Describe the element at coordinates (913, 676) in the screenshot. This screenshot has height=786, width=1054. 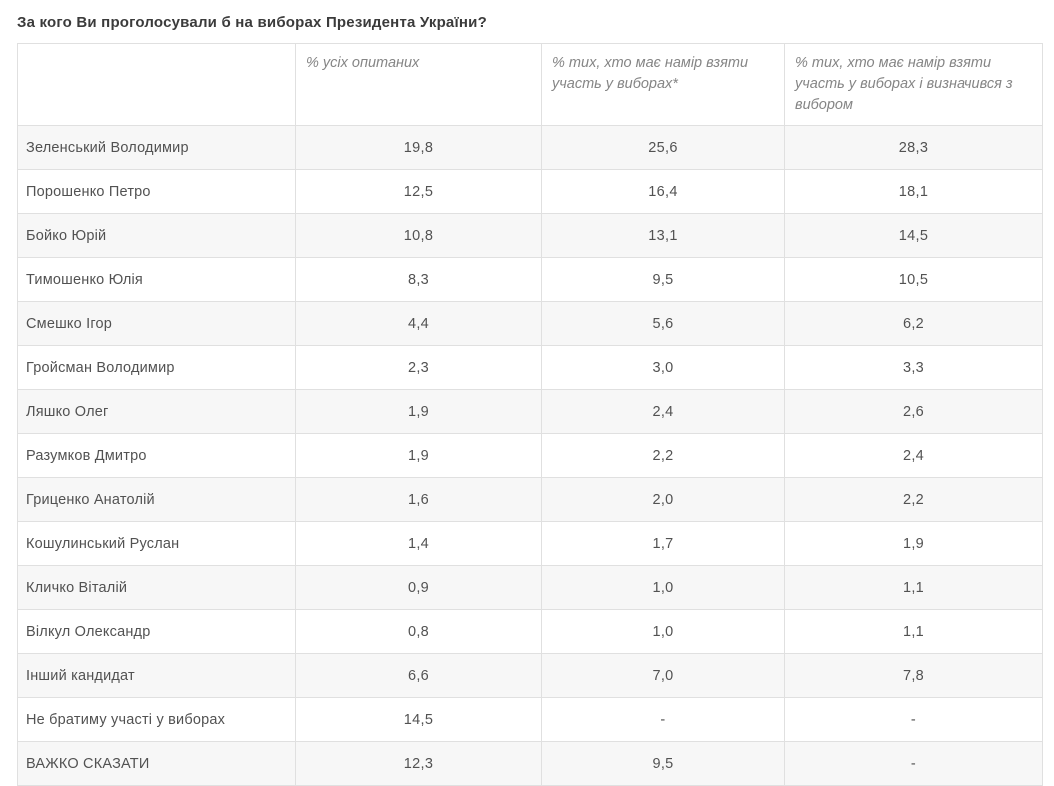
I see `value-cell: 7,8` at that location.